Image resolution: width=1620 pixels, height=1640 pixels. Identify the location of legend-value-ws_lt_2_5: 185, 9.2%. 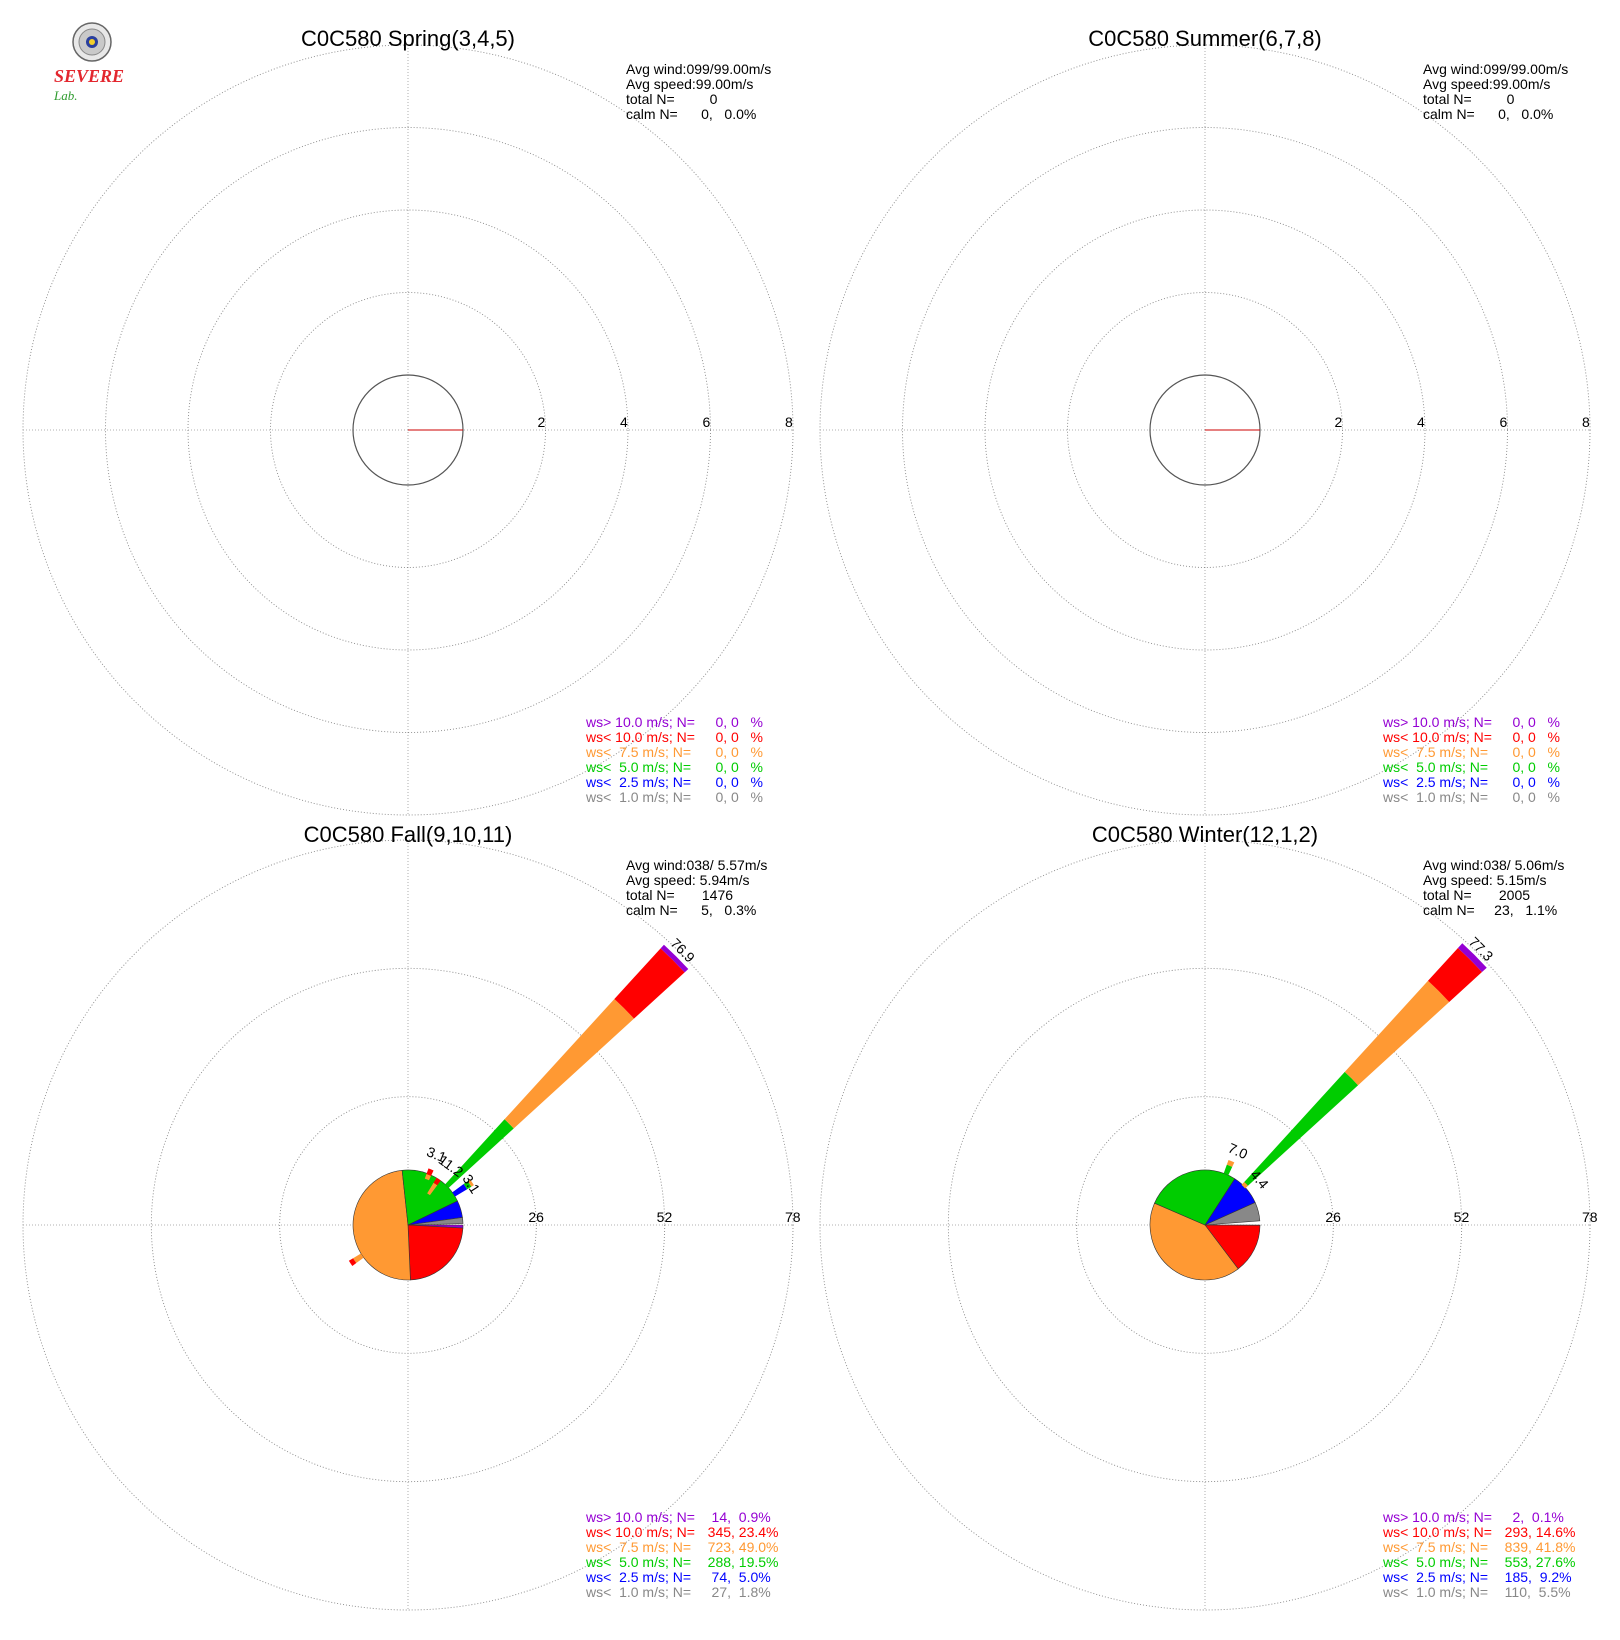
(1532, 1577).